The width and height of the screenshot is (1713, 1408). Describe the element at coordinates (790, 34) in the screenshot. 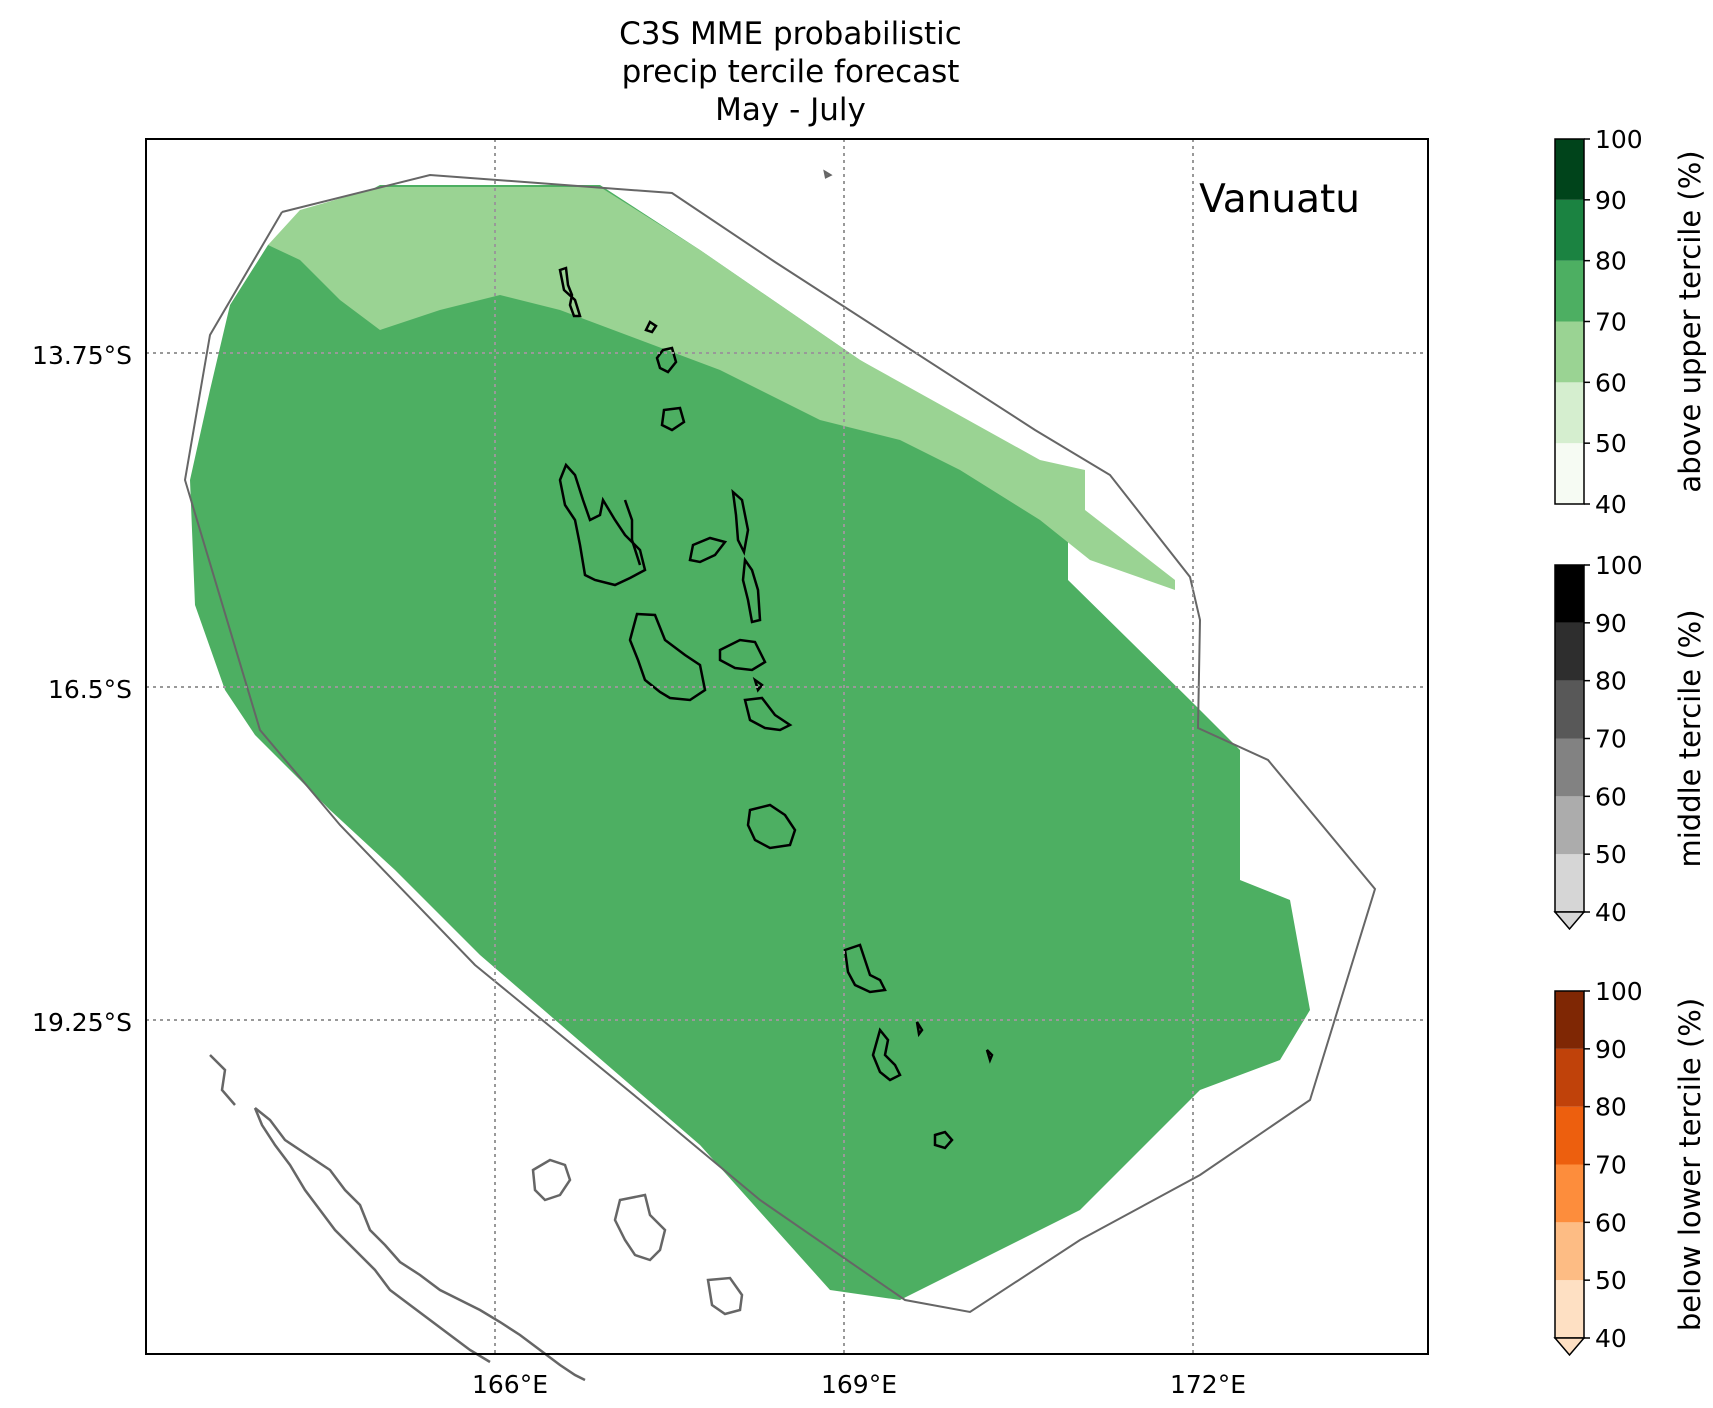

I see `title-line-1: C3S MME probabilistic` at that location.